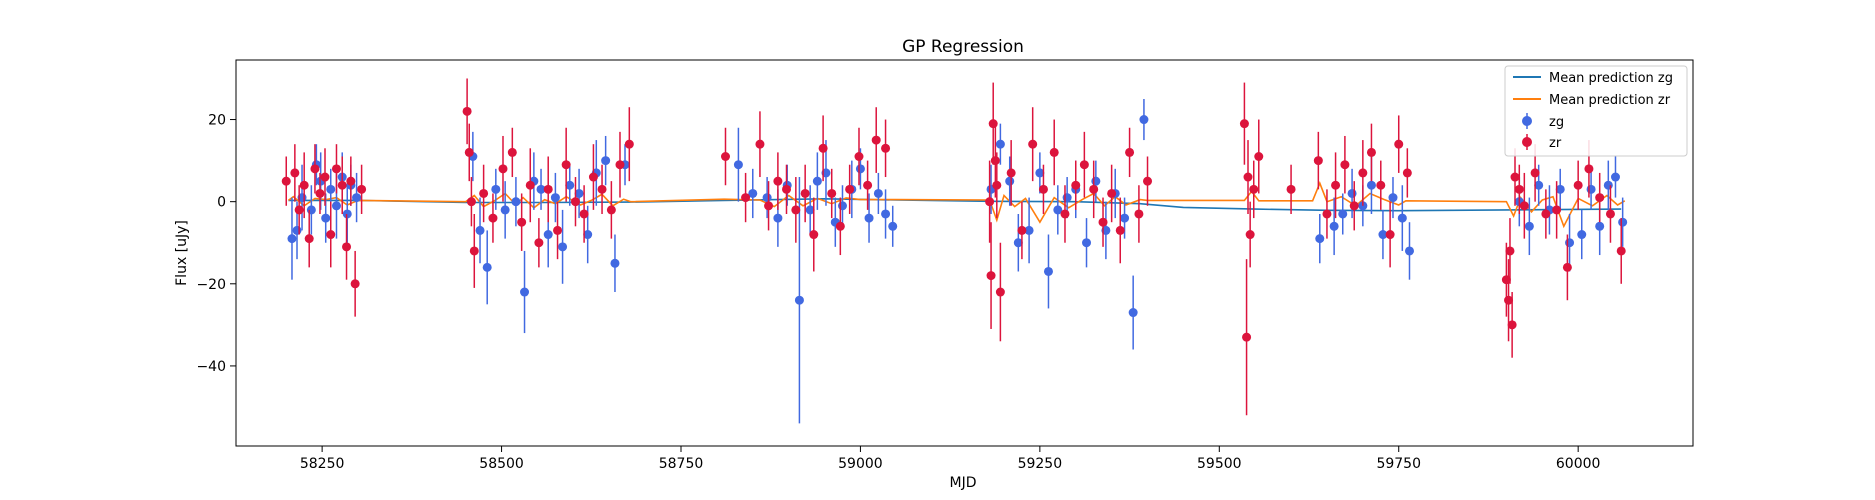 The width and height of the screenshot is (1875, 500). What do you see at coordinates (217, 121) in the screenshot?
I see `y-tick-label: 20` at bounding box center [217, 121].